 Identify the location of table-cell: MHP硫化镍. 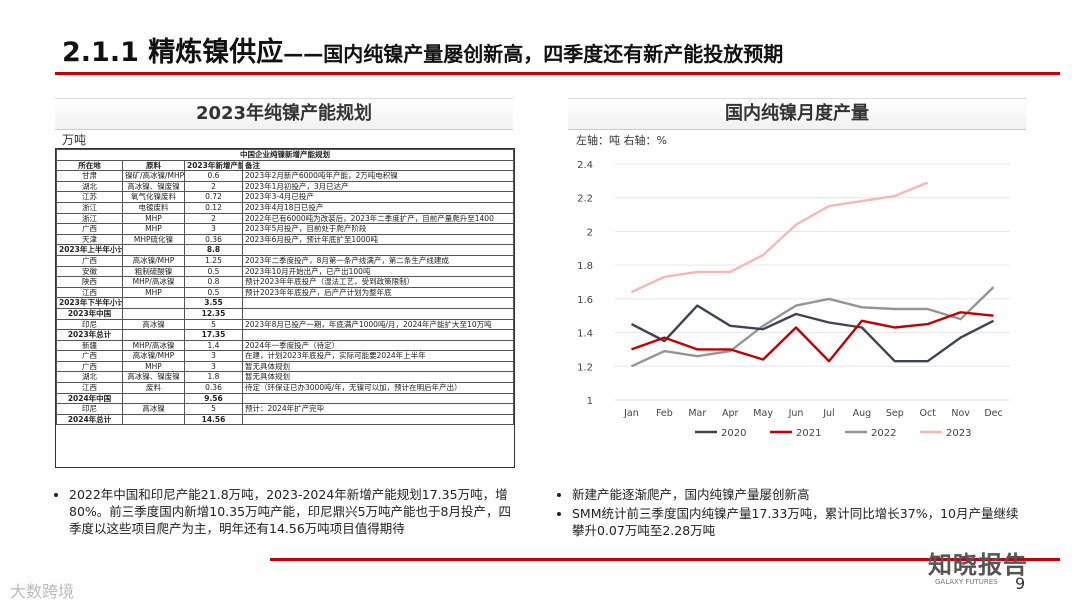
(153, 239).